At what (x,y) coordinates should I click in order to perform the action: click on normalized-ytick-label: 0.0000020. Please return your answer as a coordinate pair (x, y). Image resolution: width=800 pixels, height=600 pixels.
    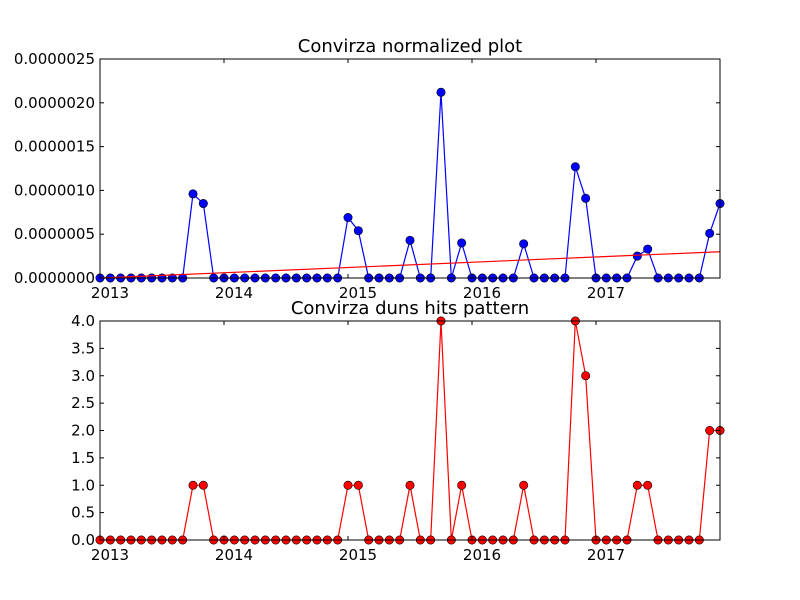
    Looking at the image, I should click on (54, 103).